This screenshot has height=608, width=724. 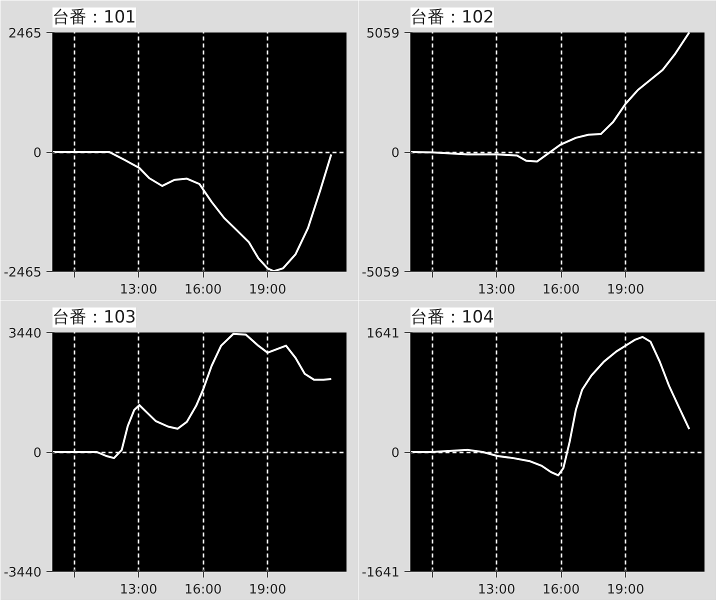 What do you see at coordinates (94, 318) in the screenshot?
I see `chart-title: 台番：103` at bounding box center [94, 318].